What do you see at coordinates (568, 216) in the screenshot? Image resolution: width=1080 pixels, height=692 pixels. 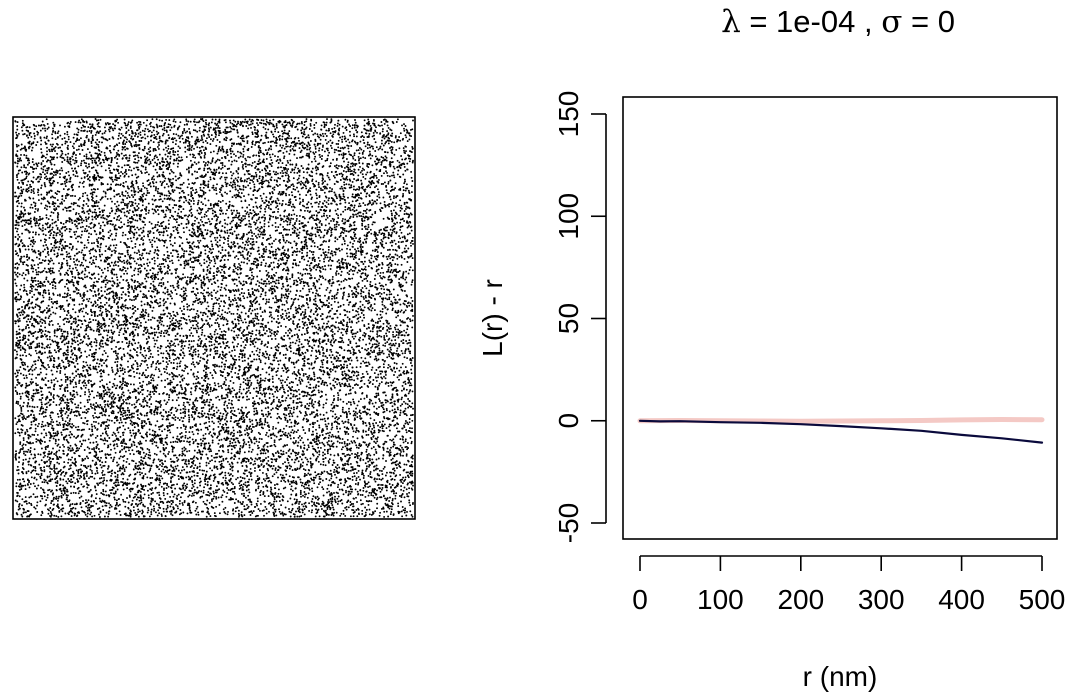 I see `y-tick-label: 100` at bounding box center [568, 216].